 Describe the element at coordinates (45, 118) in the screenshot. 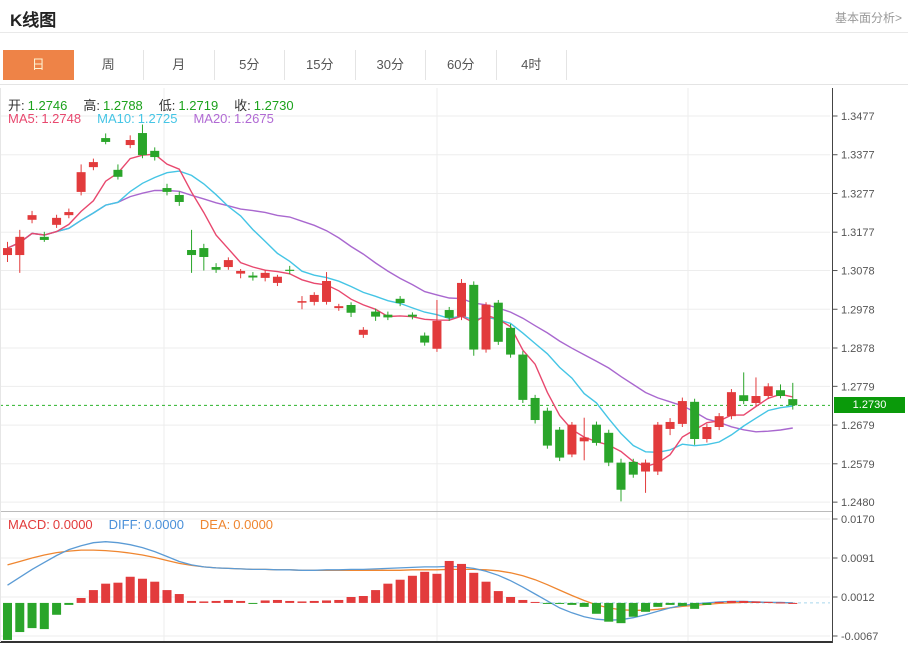

I see `legend-item: MA5: 1.2748` at that location.